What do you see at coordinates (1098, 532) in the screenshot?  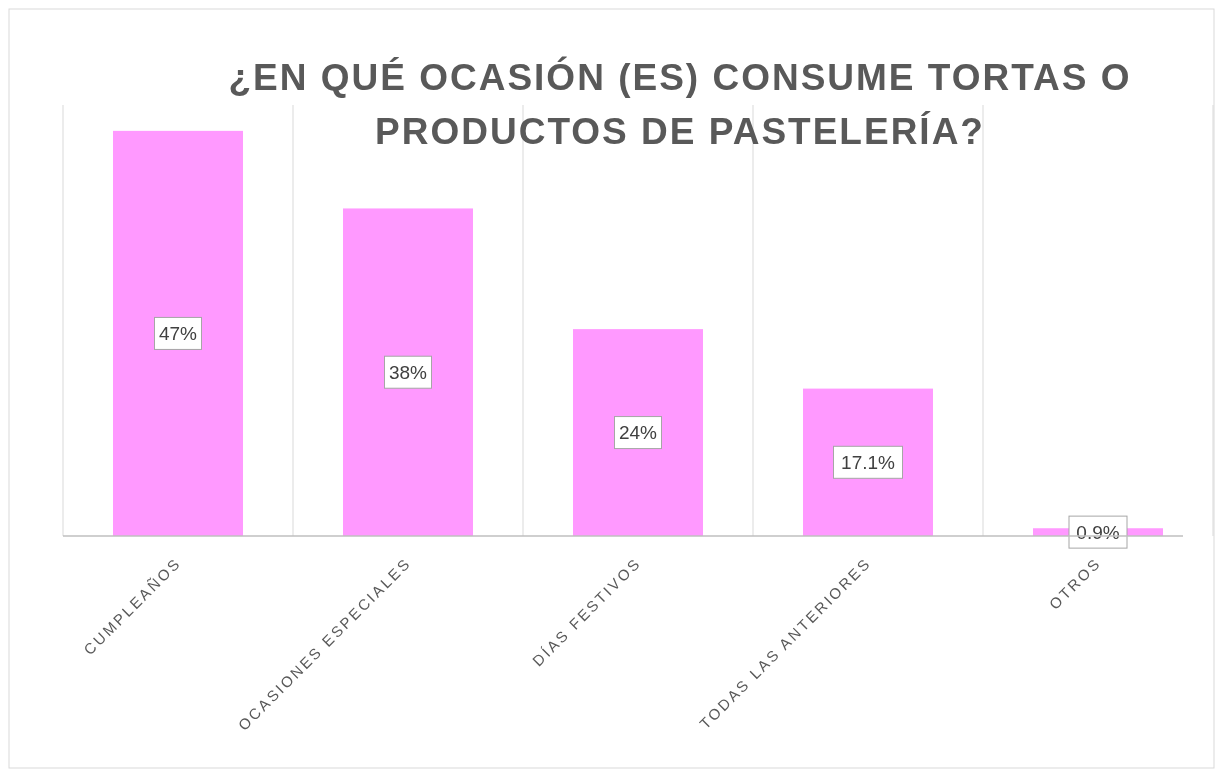 I see `data-label: 0.9%` at bounding box center [1098, 532].